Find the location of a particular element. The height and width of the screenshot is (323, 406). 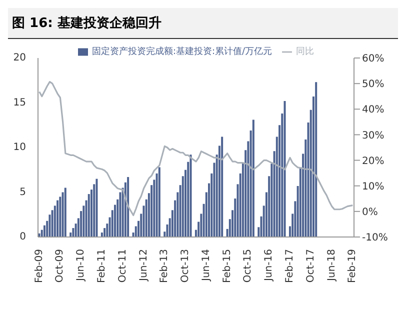

x-tick-label: Oct-17 is located at coordinates (310, 266).